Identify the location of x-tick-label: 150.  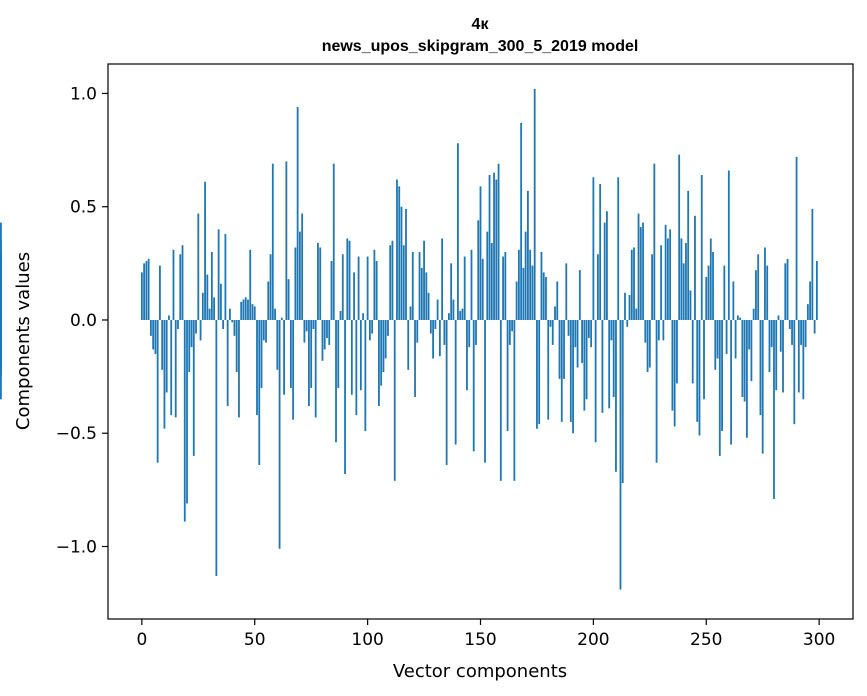
(480, 640).